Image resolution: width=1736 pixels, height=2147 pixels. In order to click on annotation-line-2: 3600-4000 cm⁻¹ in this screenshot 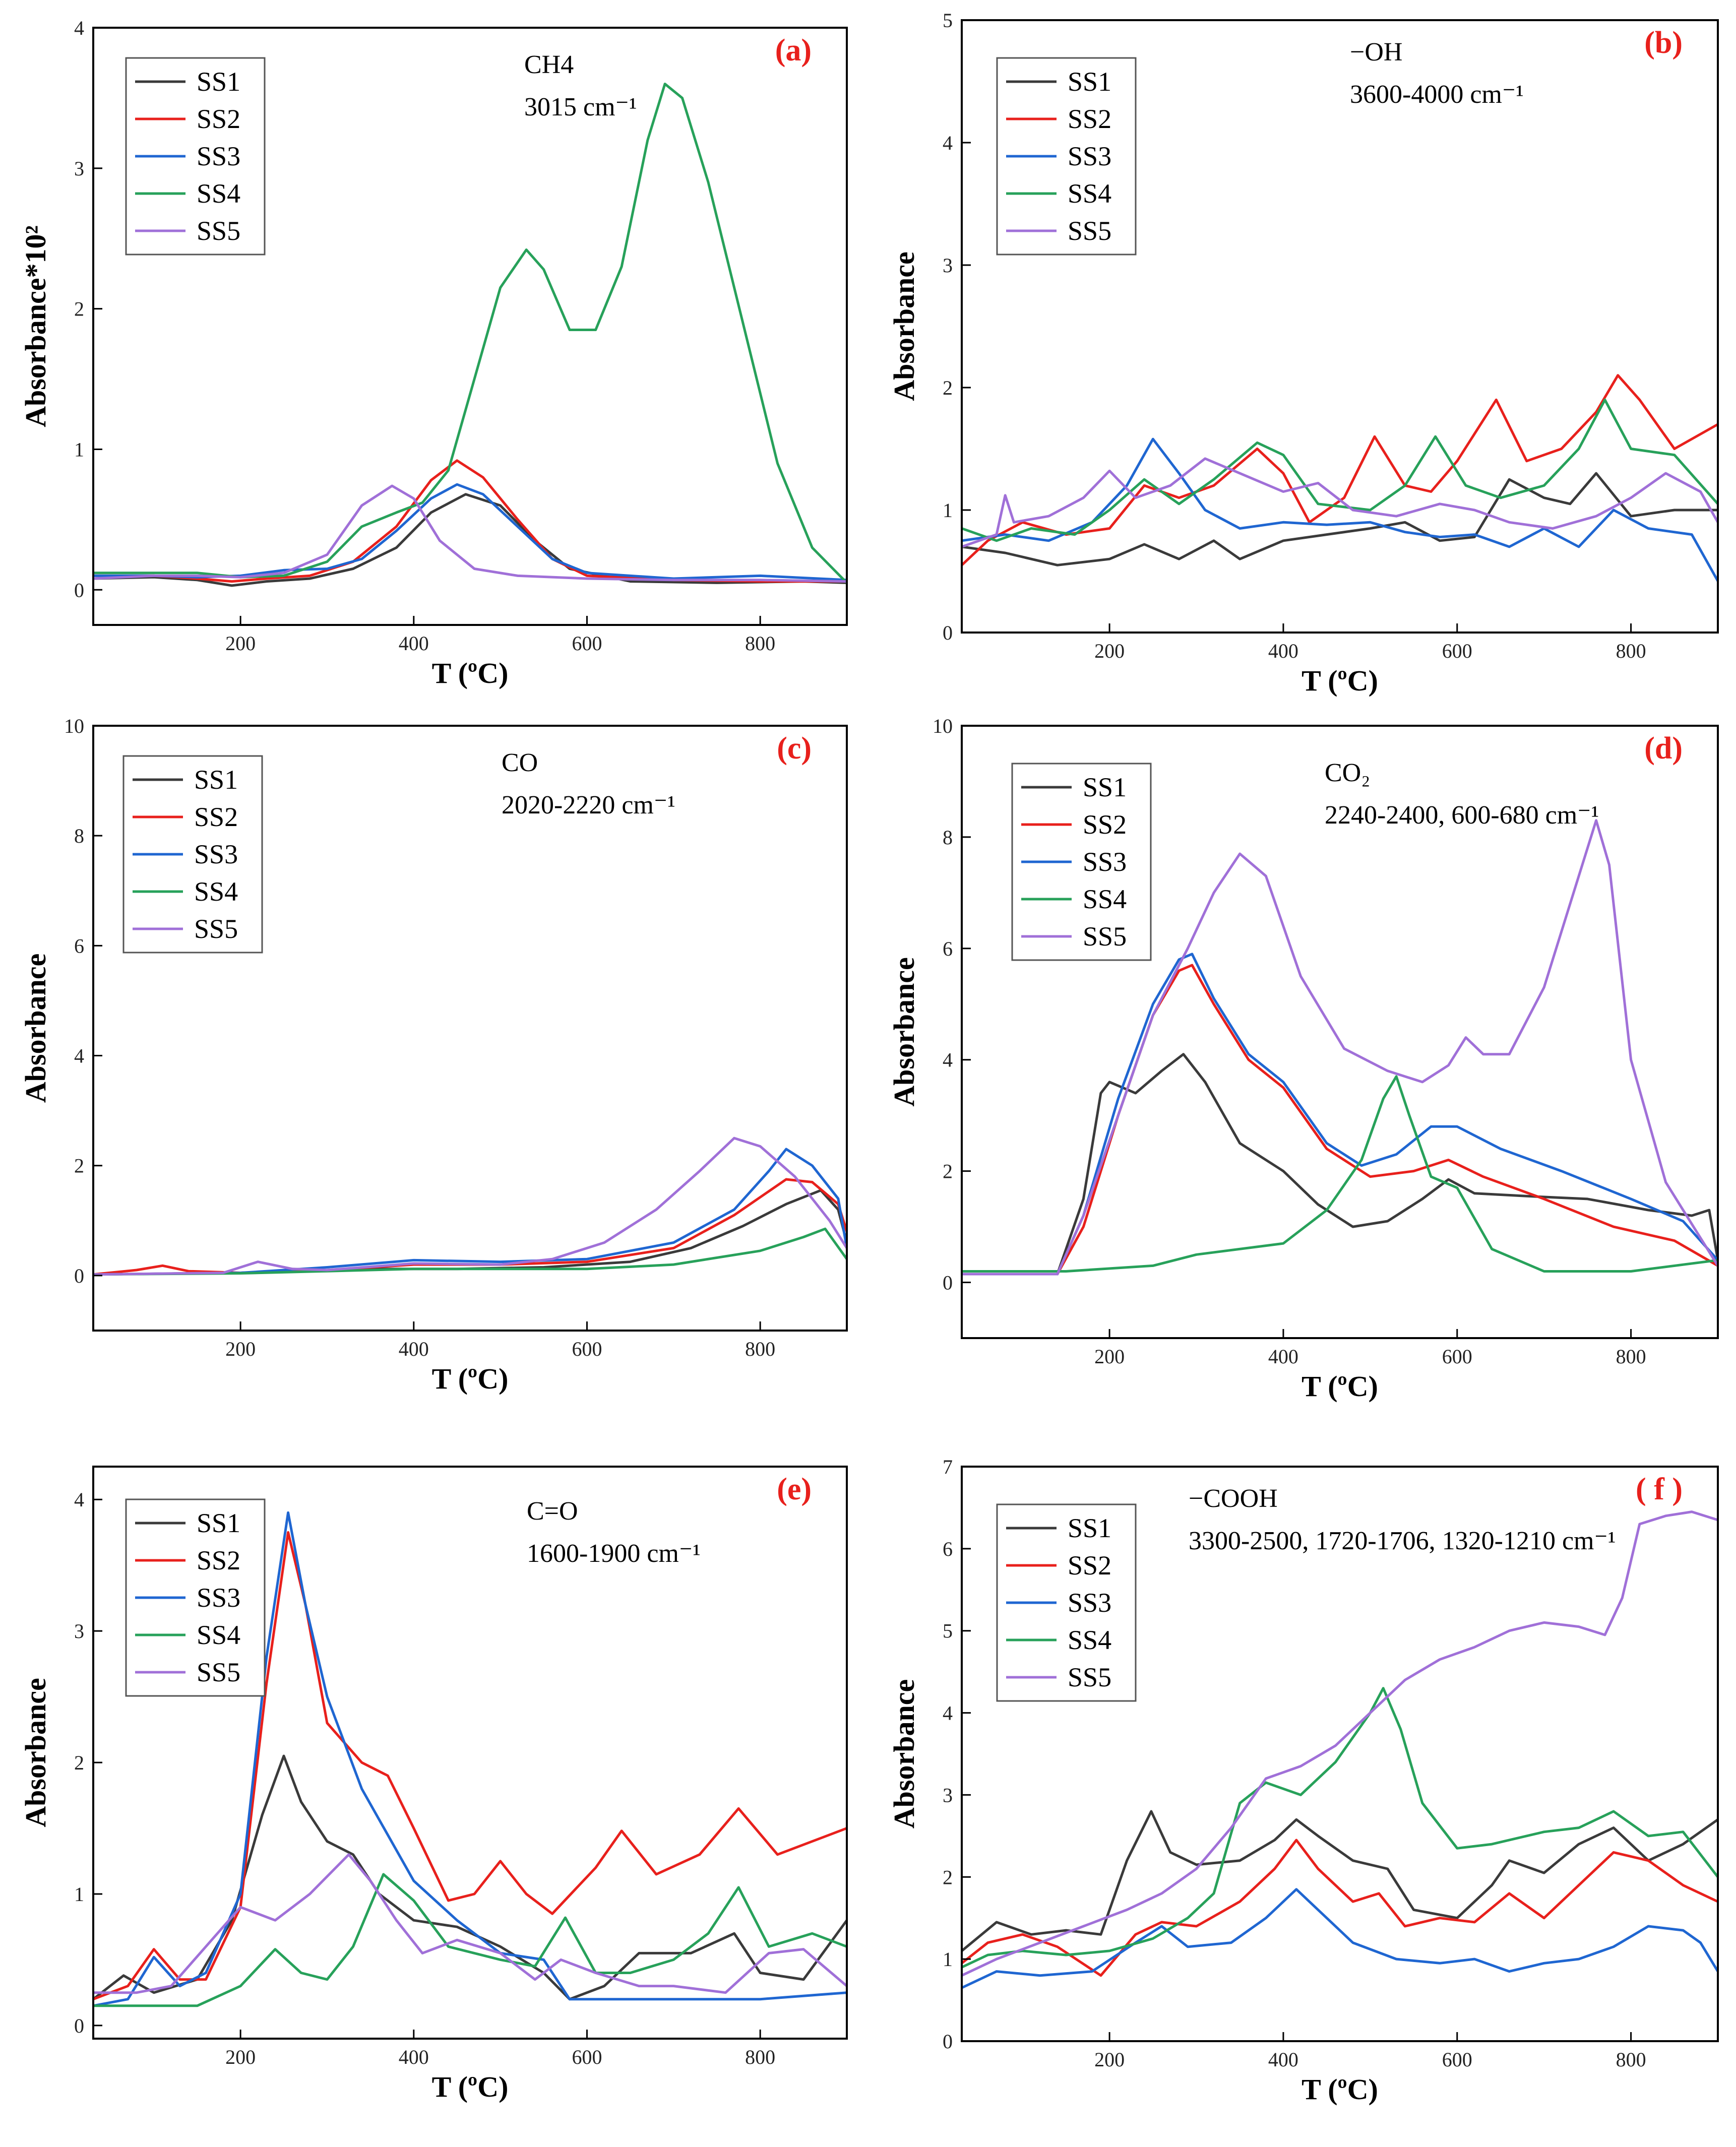, I will do `click(1437, 94)`.